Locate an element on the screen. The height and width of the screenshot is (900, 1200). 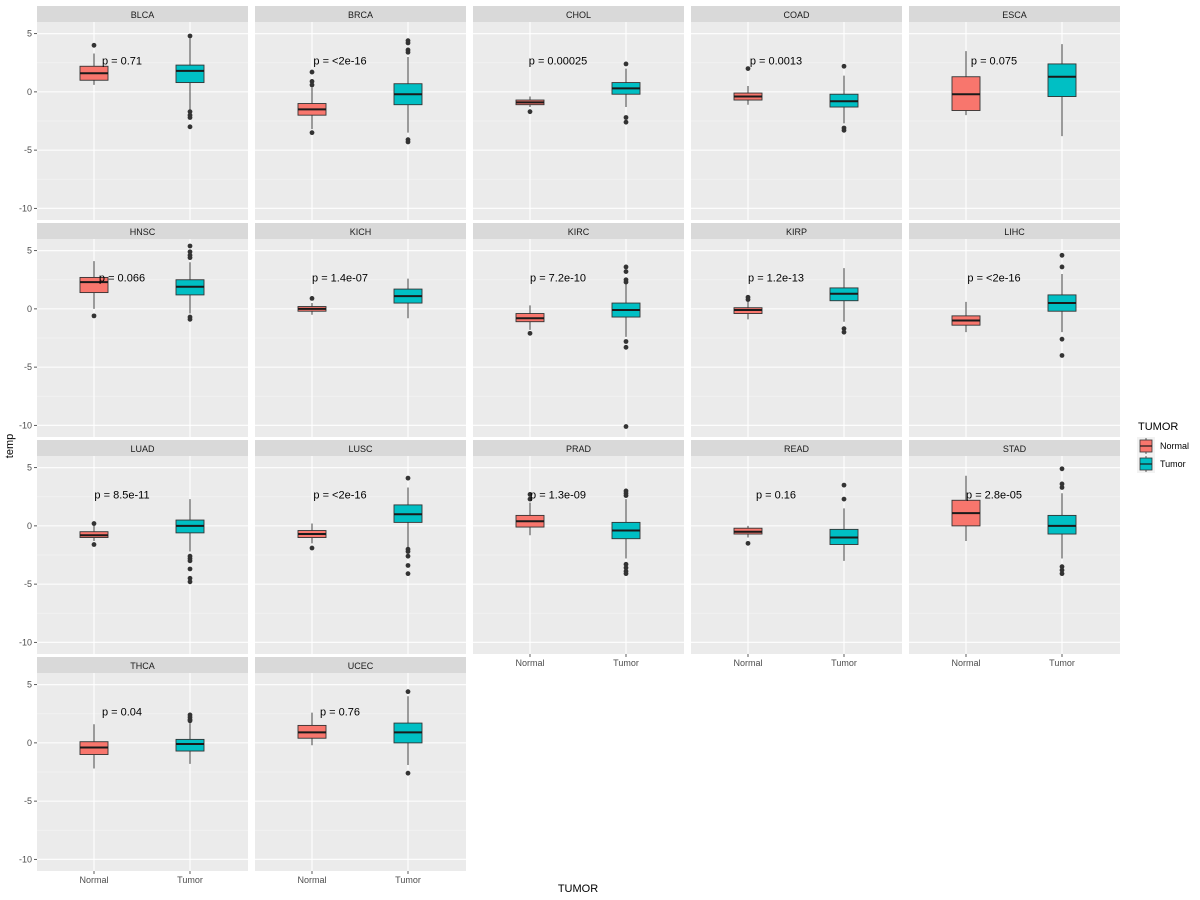
facet-strip-label: STAD is located at coordinates (1015, 449).